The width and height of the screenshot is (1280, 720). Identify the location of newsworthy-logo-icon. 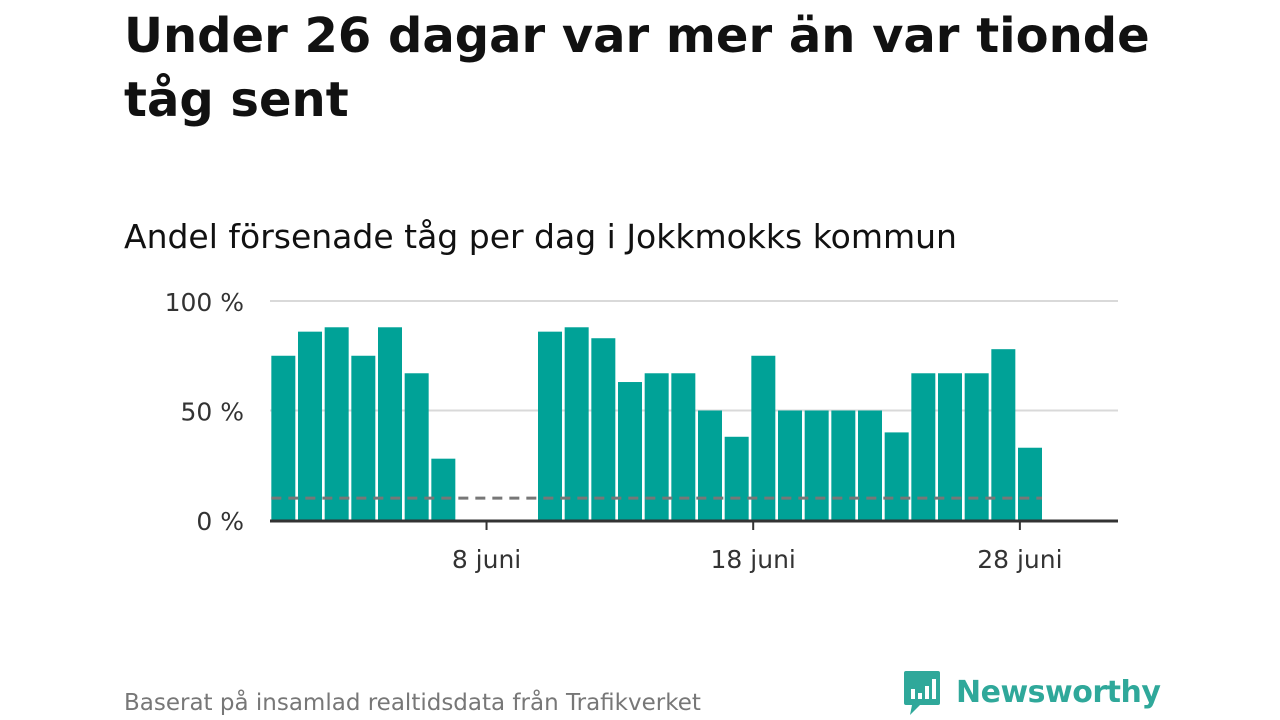
(922, 693).